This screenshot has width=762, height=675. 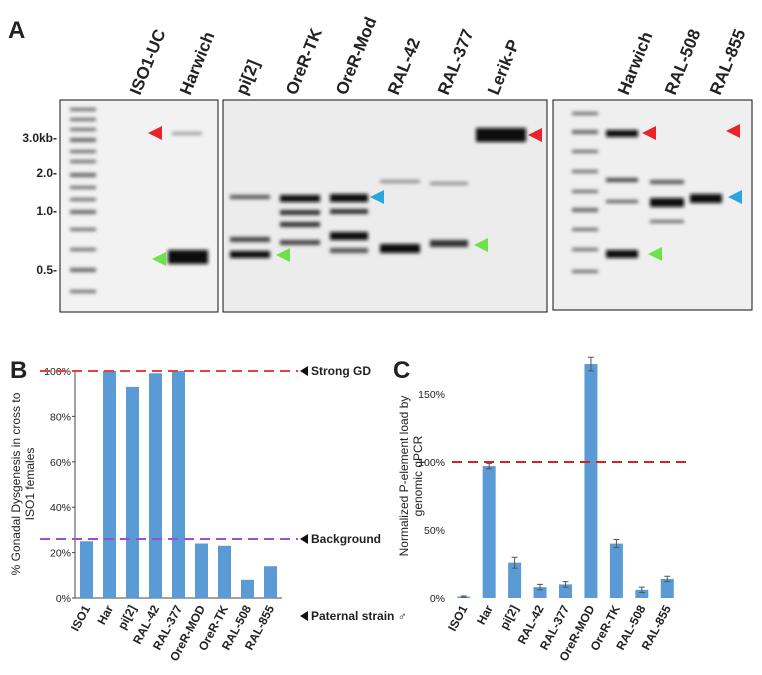 What do you see at coordinates (16, 30) in the screenshot?
I see `panel-label: A` at bounding box center [16, 30].